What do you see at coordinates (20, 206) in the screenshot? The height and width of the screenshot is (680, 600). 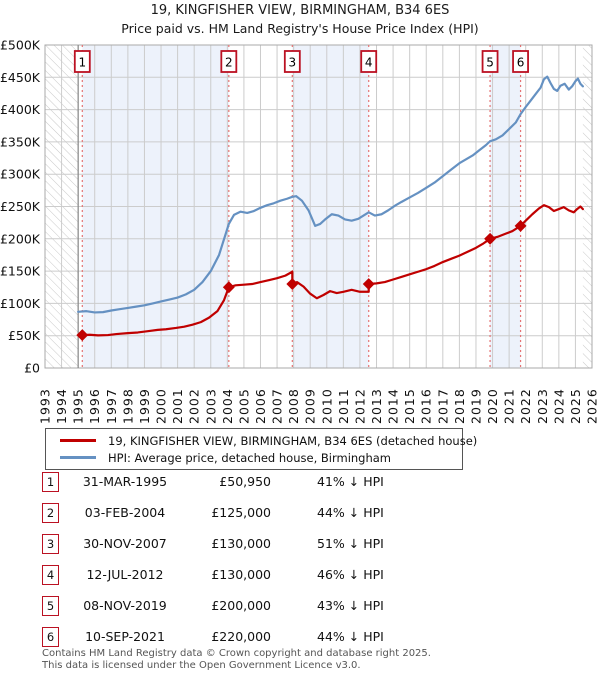 I see `y-tick-label: £250K` at bounding box center [20, 206].